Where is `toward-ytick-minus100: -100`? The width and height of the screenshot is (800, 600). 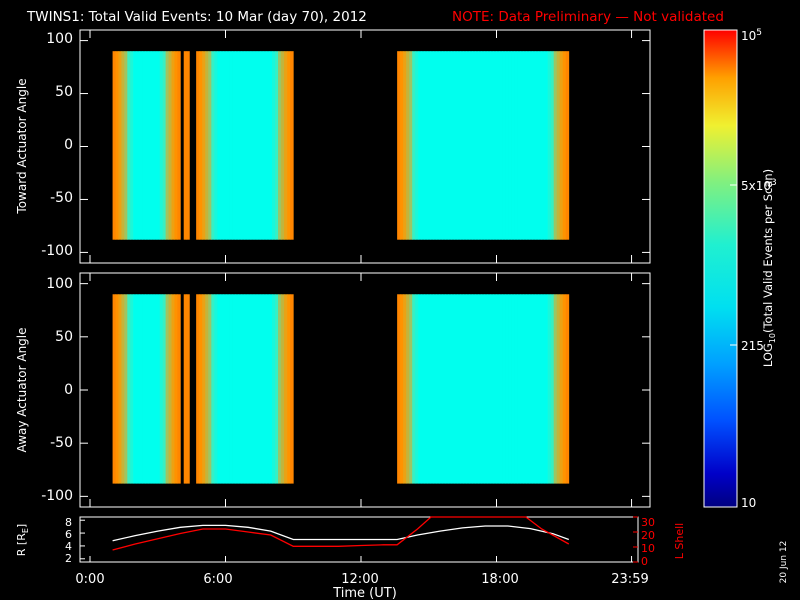
toward-ytick-minus100: -100 is located at coordinates (57, 251).